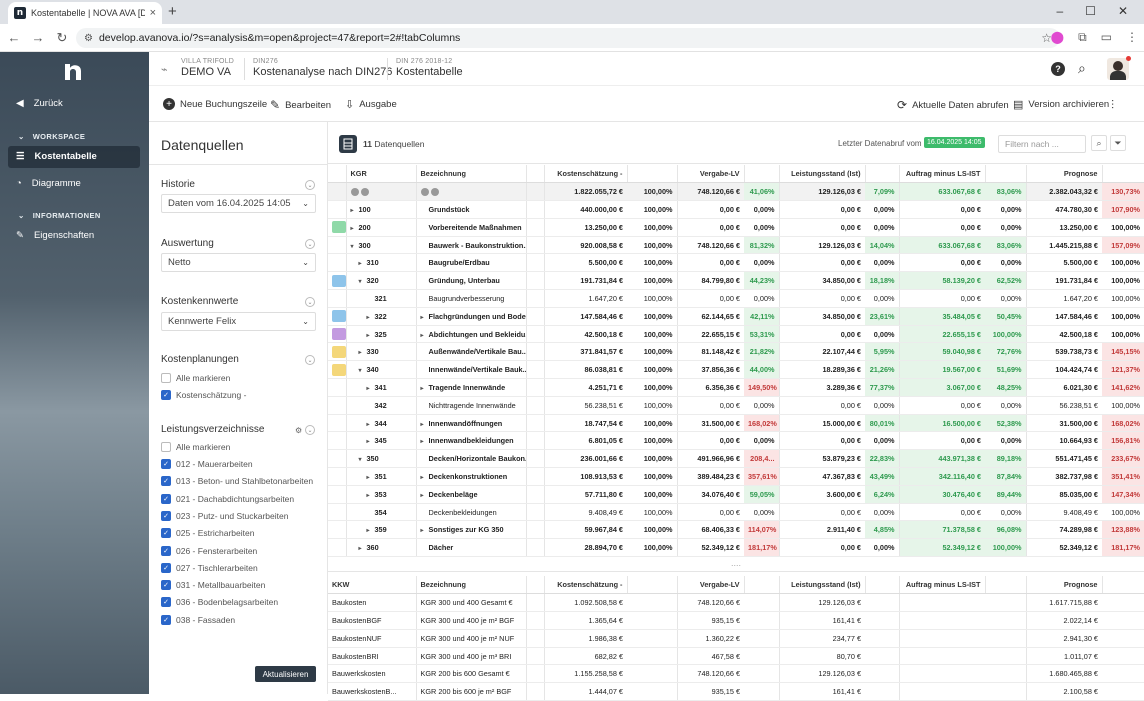 This screenshot has width=1144, height=701. What do you see at coordinates (429, 68) in the screenshot?
I see `breadcrumb-report: DIN 276 2018-12 Kostentabelle` at bounding box center [429, 68].